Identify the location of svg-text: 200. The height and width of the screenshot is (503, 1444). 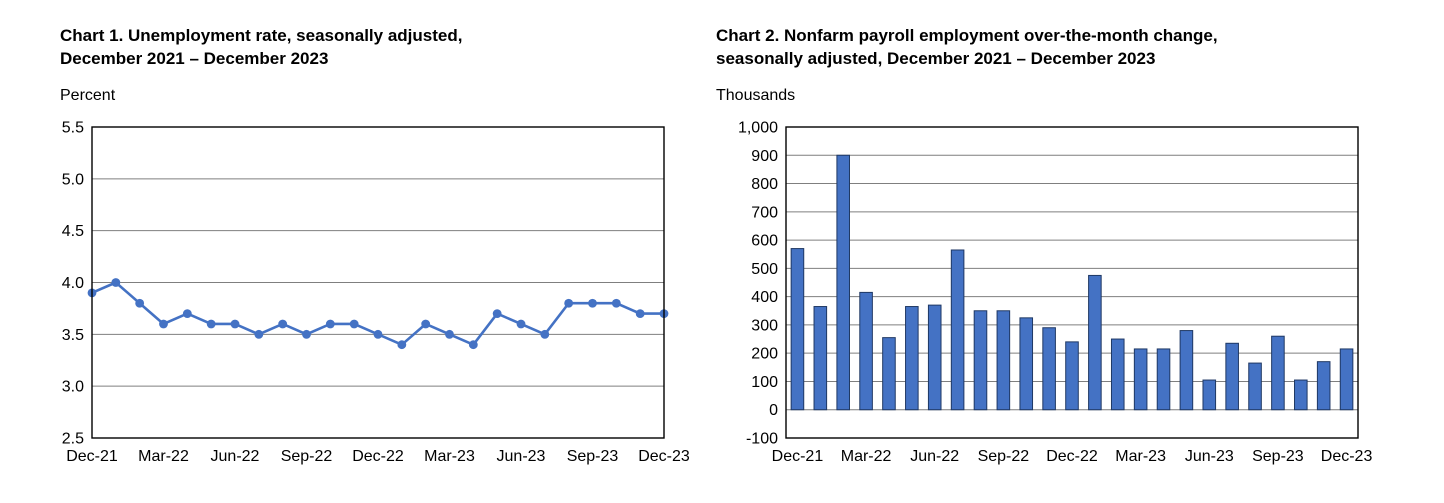
(764, 354).